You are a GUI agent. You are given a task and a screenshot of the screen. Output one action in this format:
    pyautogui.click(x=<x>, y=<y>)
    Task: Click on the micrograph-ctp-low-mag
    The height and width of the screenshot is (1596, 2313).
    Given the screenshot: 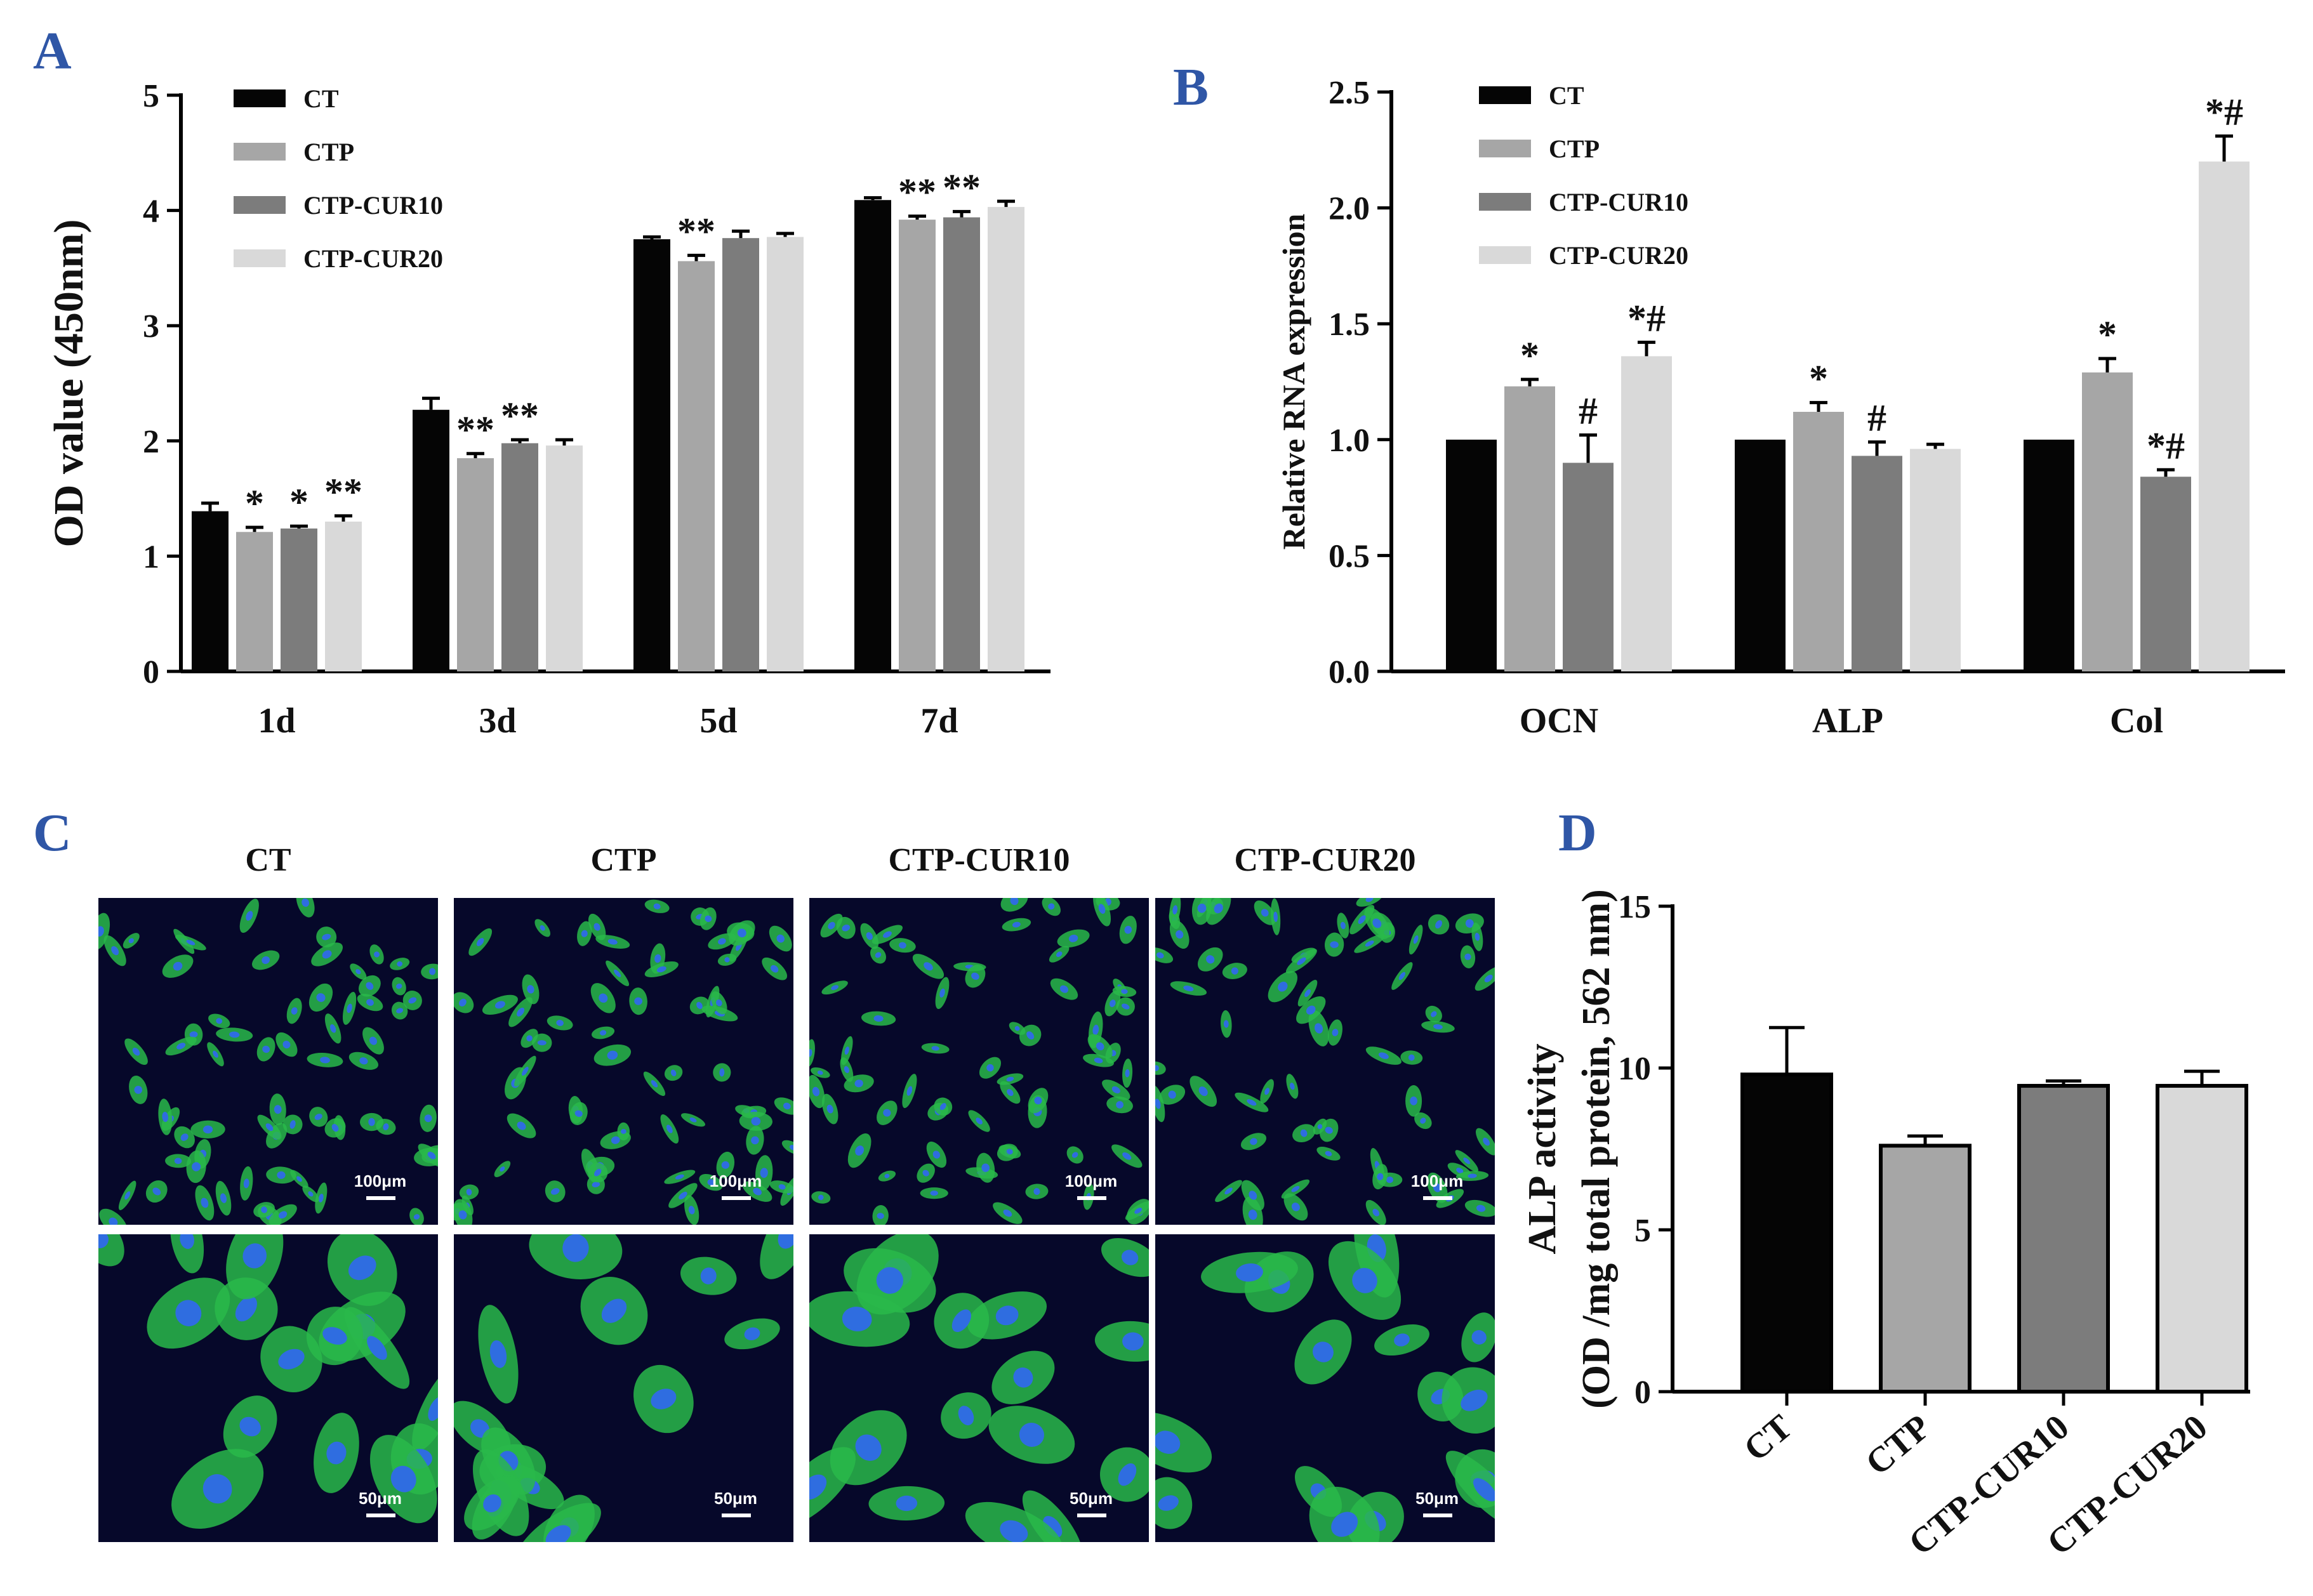 What is the action you would take?
    pyautogui.click(x=623, y=1061)
    